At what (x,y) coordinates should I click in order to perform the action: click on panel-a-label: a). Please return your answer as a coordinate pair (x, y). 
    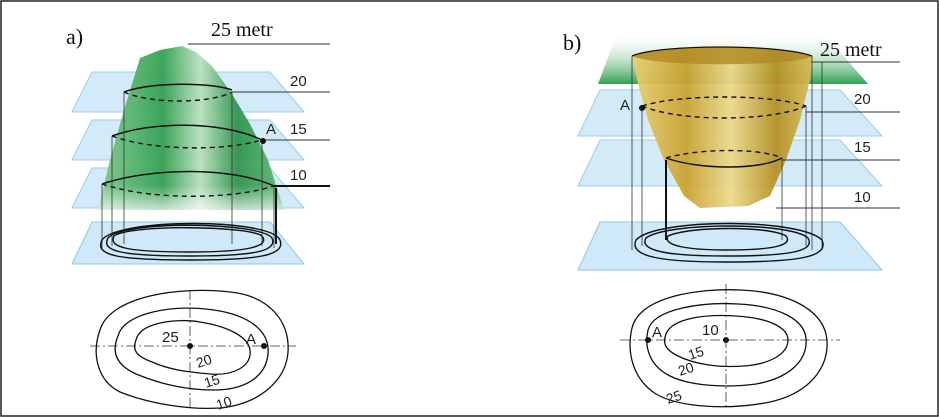
    Looking at the image, I should click on (74, 36).